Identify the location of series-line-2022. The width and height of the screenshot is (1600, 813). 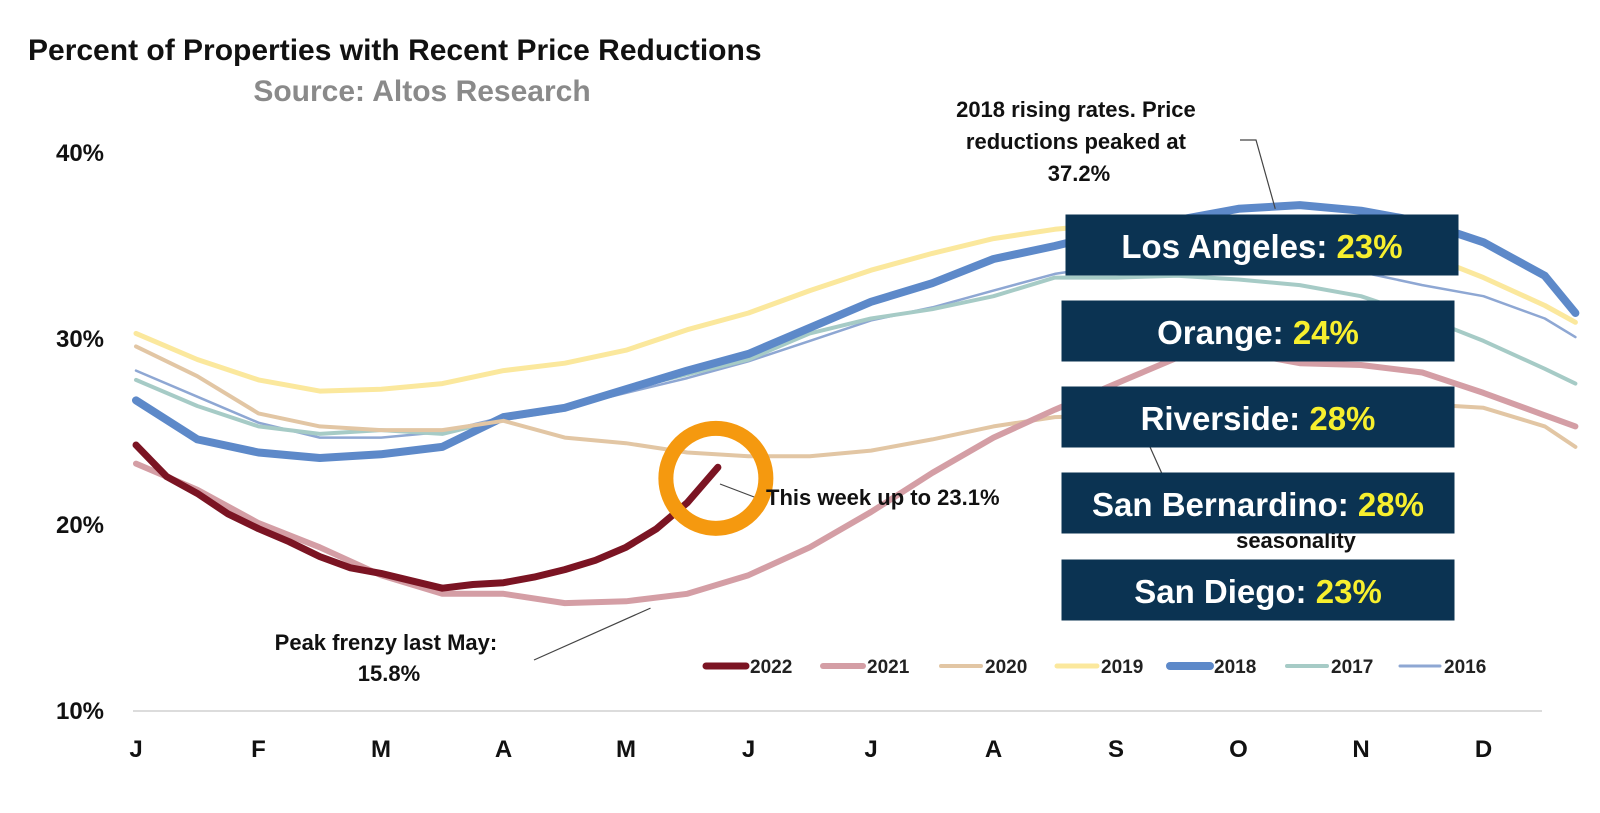
(427, 516).